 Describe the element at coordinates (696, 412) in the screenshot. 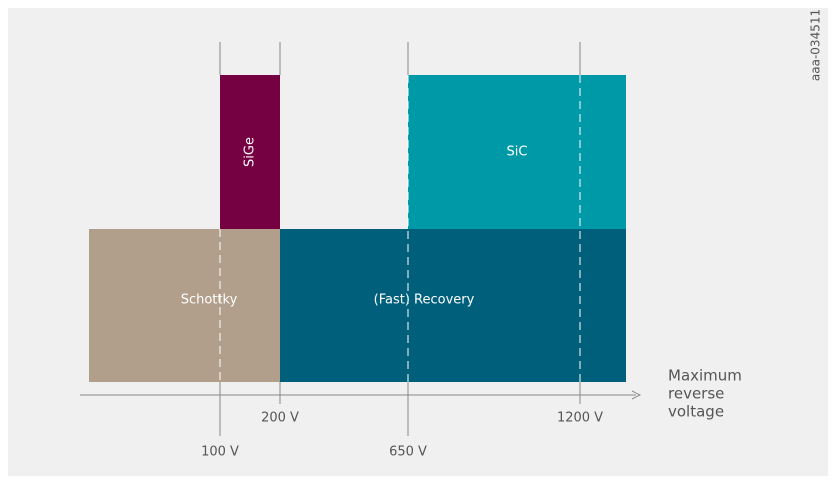

I see `axis-label: voltage` at that location.